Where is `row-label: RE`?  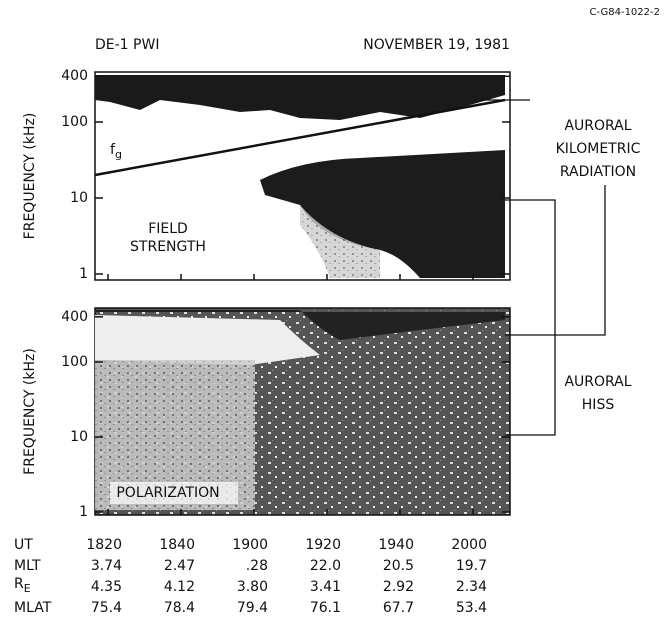 row-label: RE is located at coordinates (22, 585).